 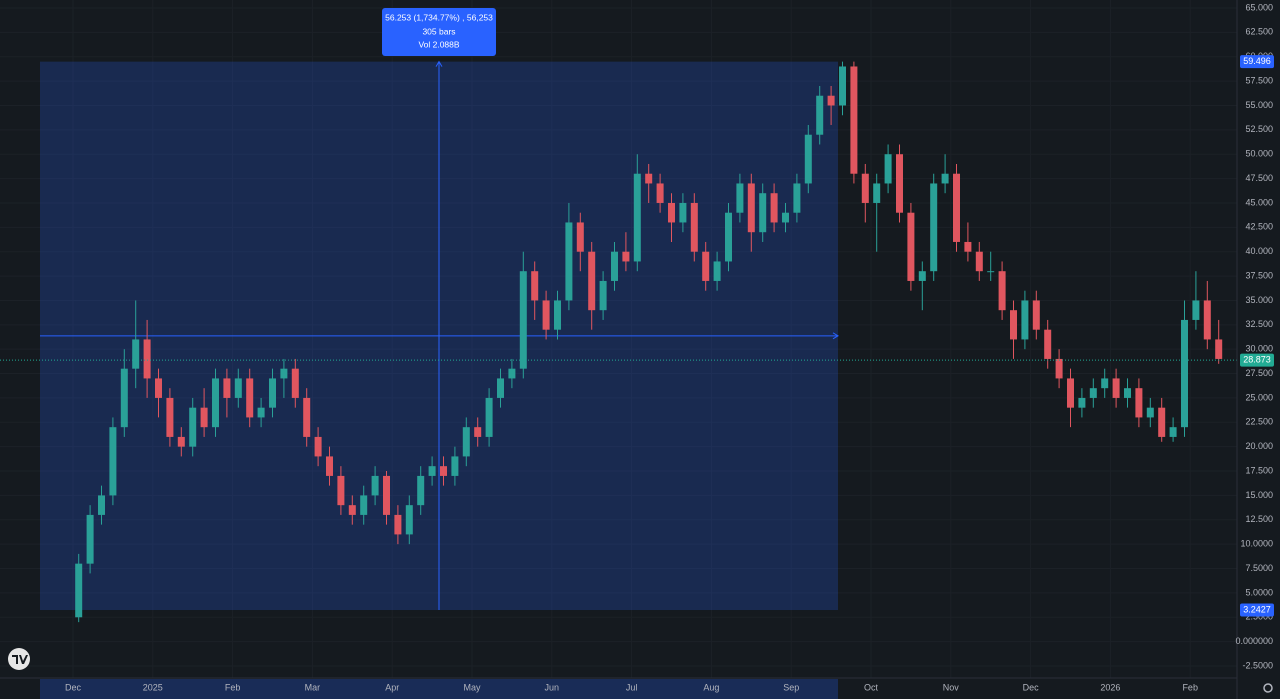 I want to click on logo-badge, so click(x=19, y=659).